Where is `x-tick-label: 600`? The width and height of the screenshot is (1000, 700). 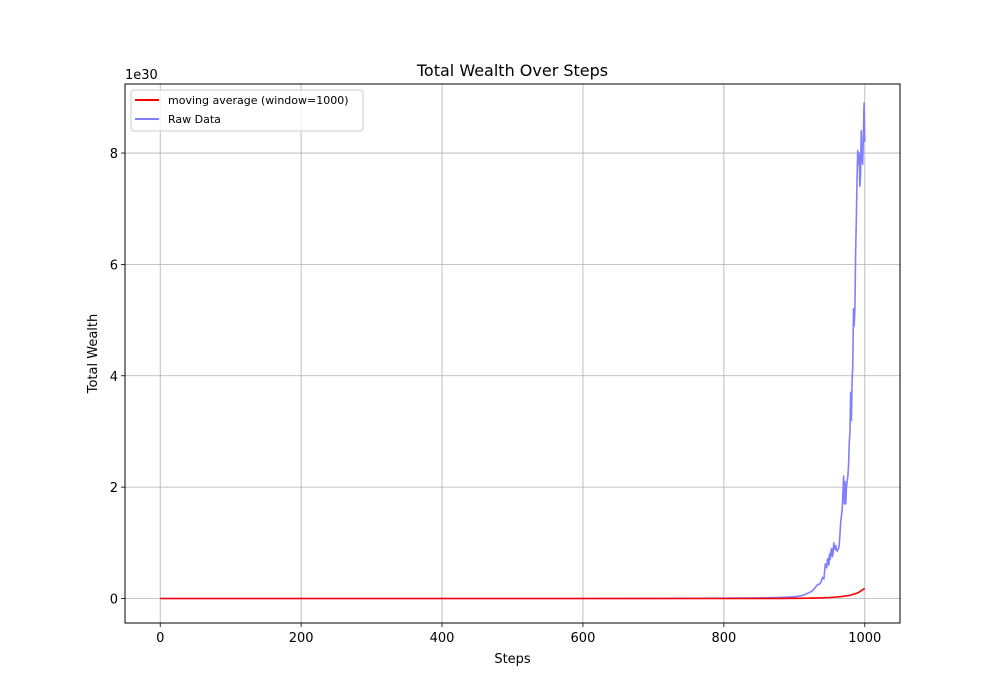 x-tick-label: 600 is located at coordinates (583, 638).